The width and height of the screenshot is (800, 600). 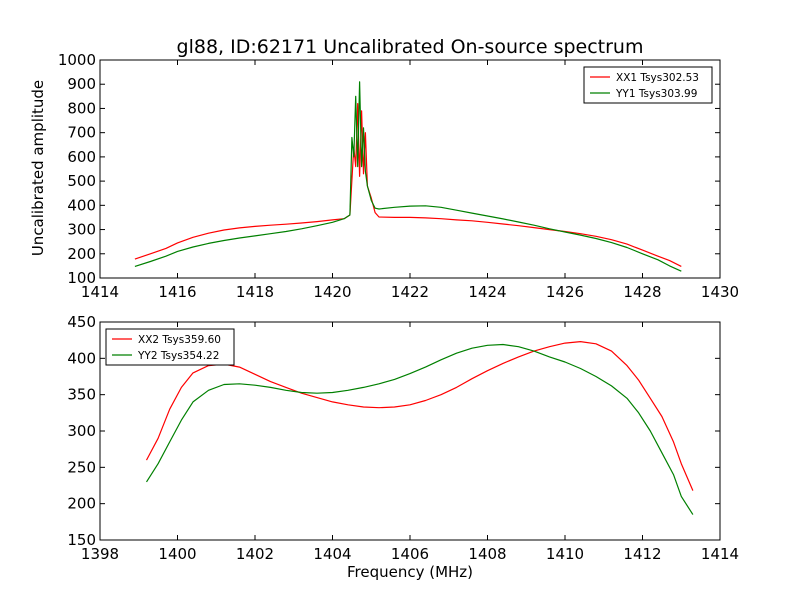 I want to click on y-tick-label: 450, so click(x=81, y=322).